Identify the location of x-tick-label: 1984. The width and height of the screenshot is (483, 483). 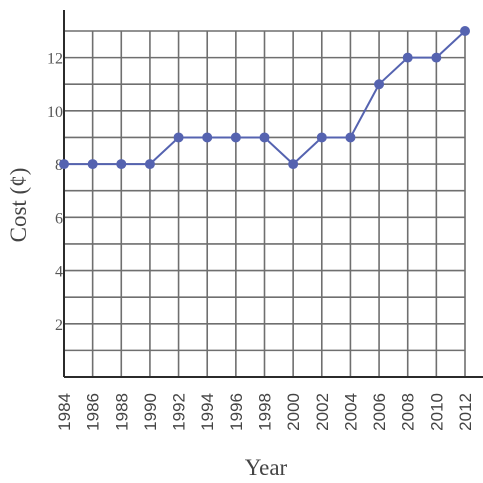
(64, 412).